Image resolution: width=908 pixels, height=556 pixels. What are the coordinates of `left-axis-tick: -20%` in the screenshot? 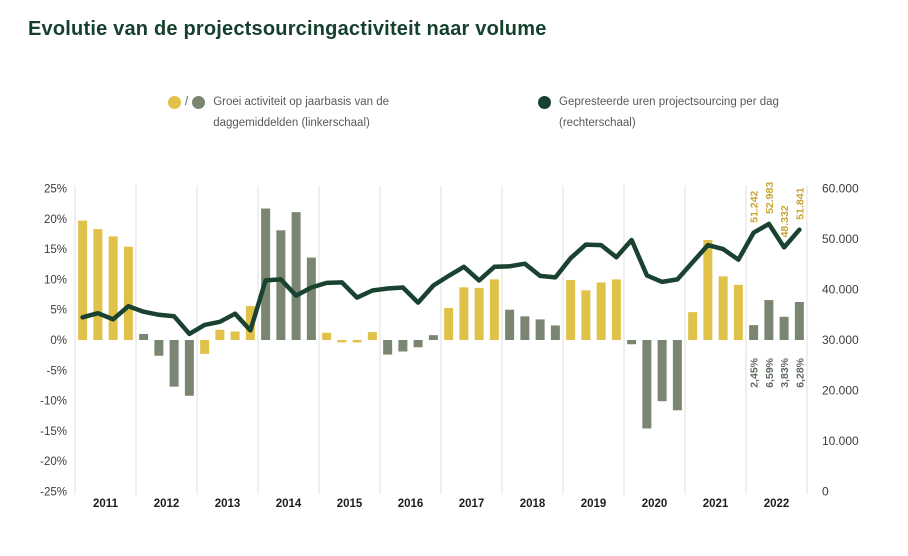 It's located at (53, 462).